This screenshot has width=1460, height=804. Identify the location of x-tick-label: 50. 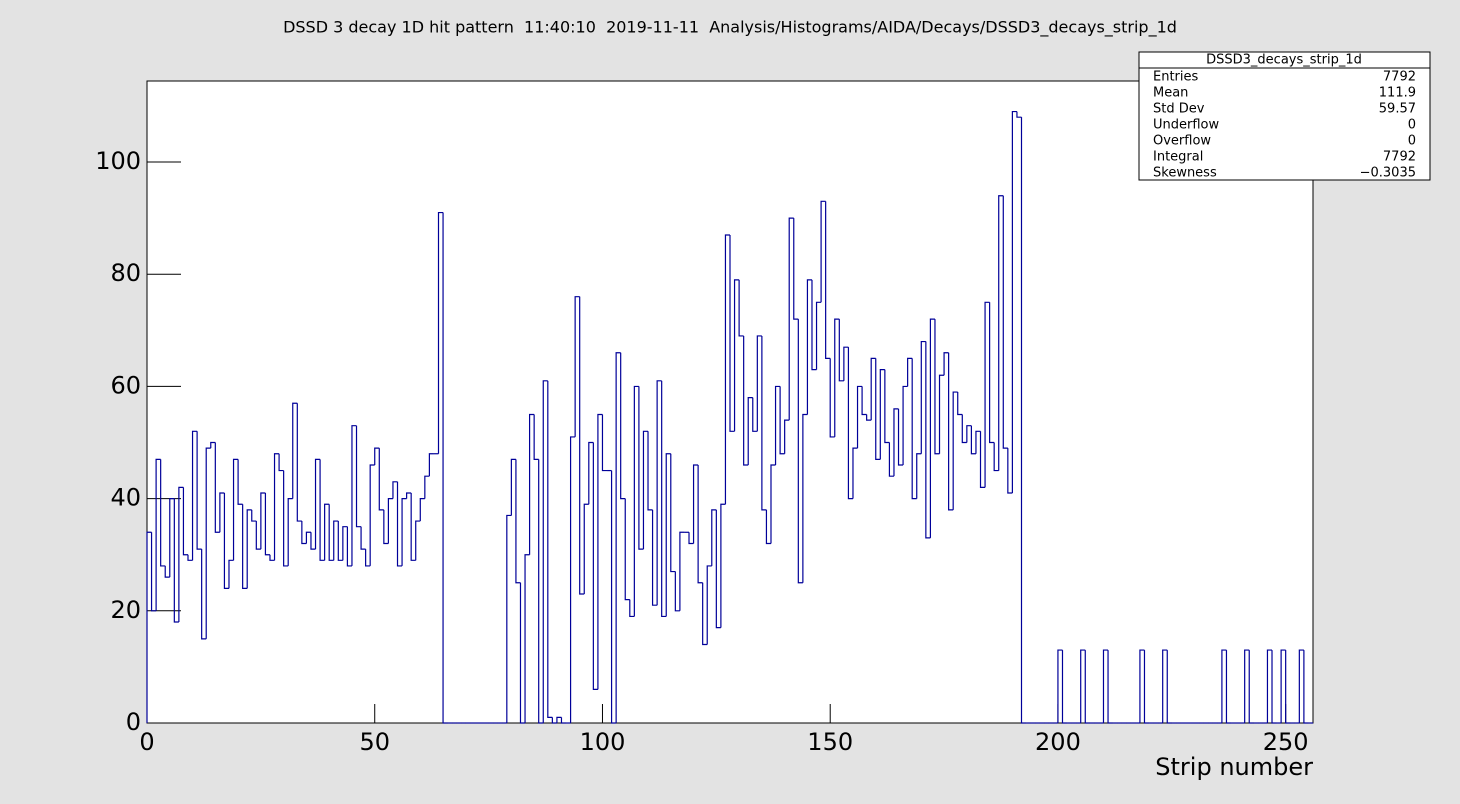
(374, 742).